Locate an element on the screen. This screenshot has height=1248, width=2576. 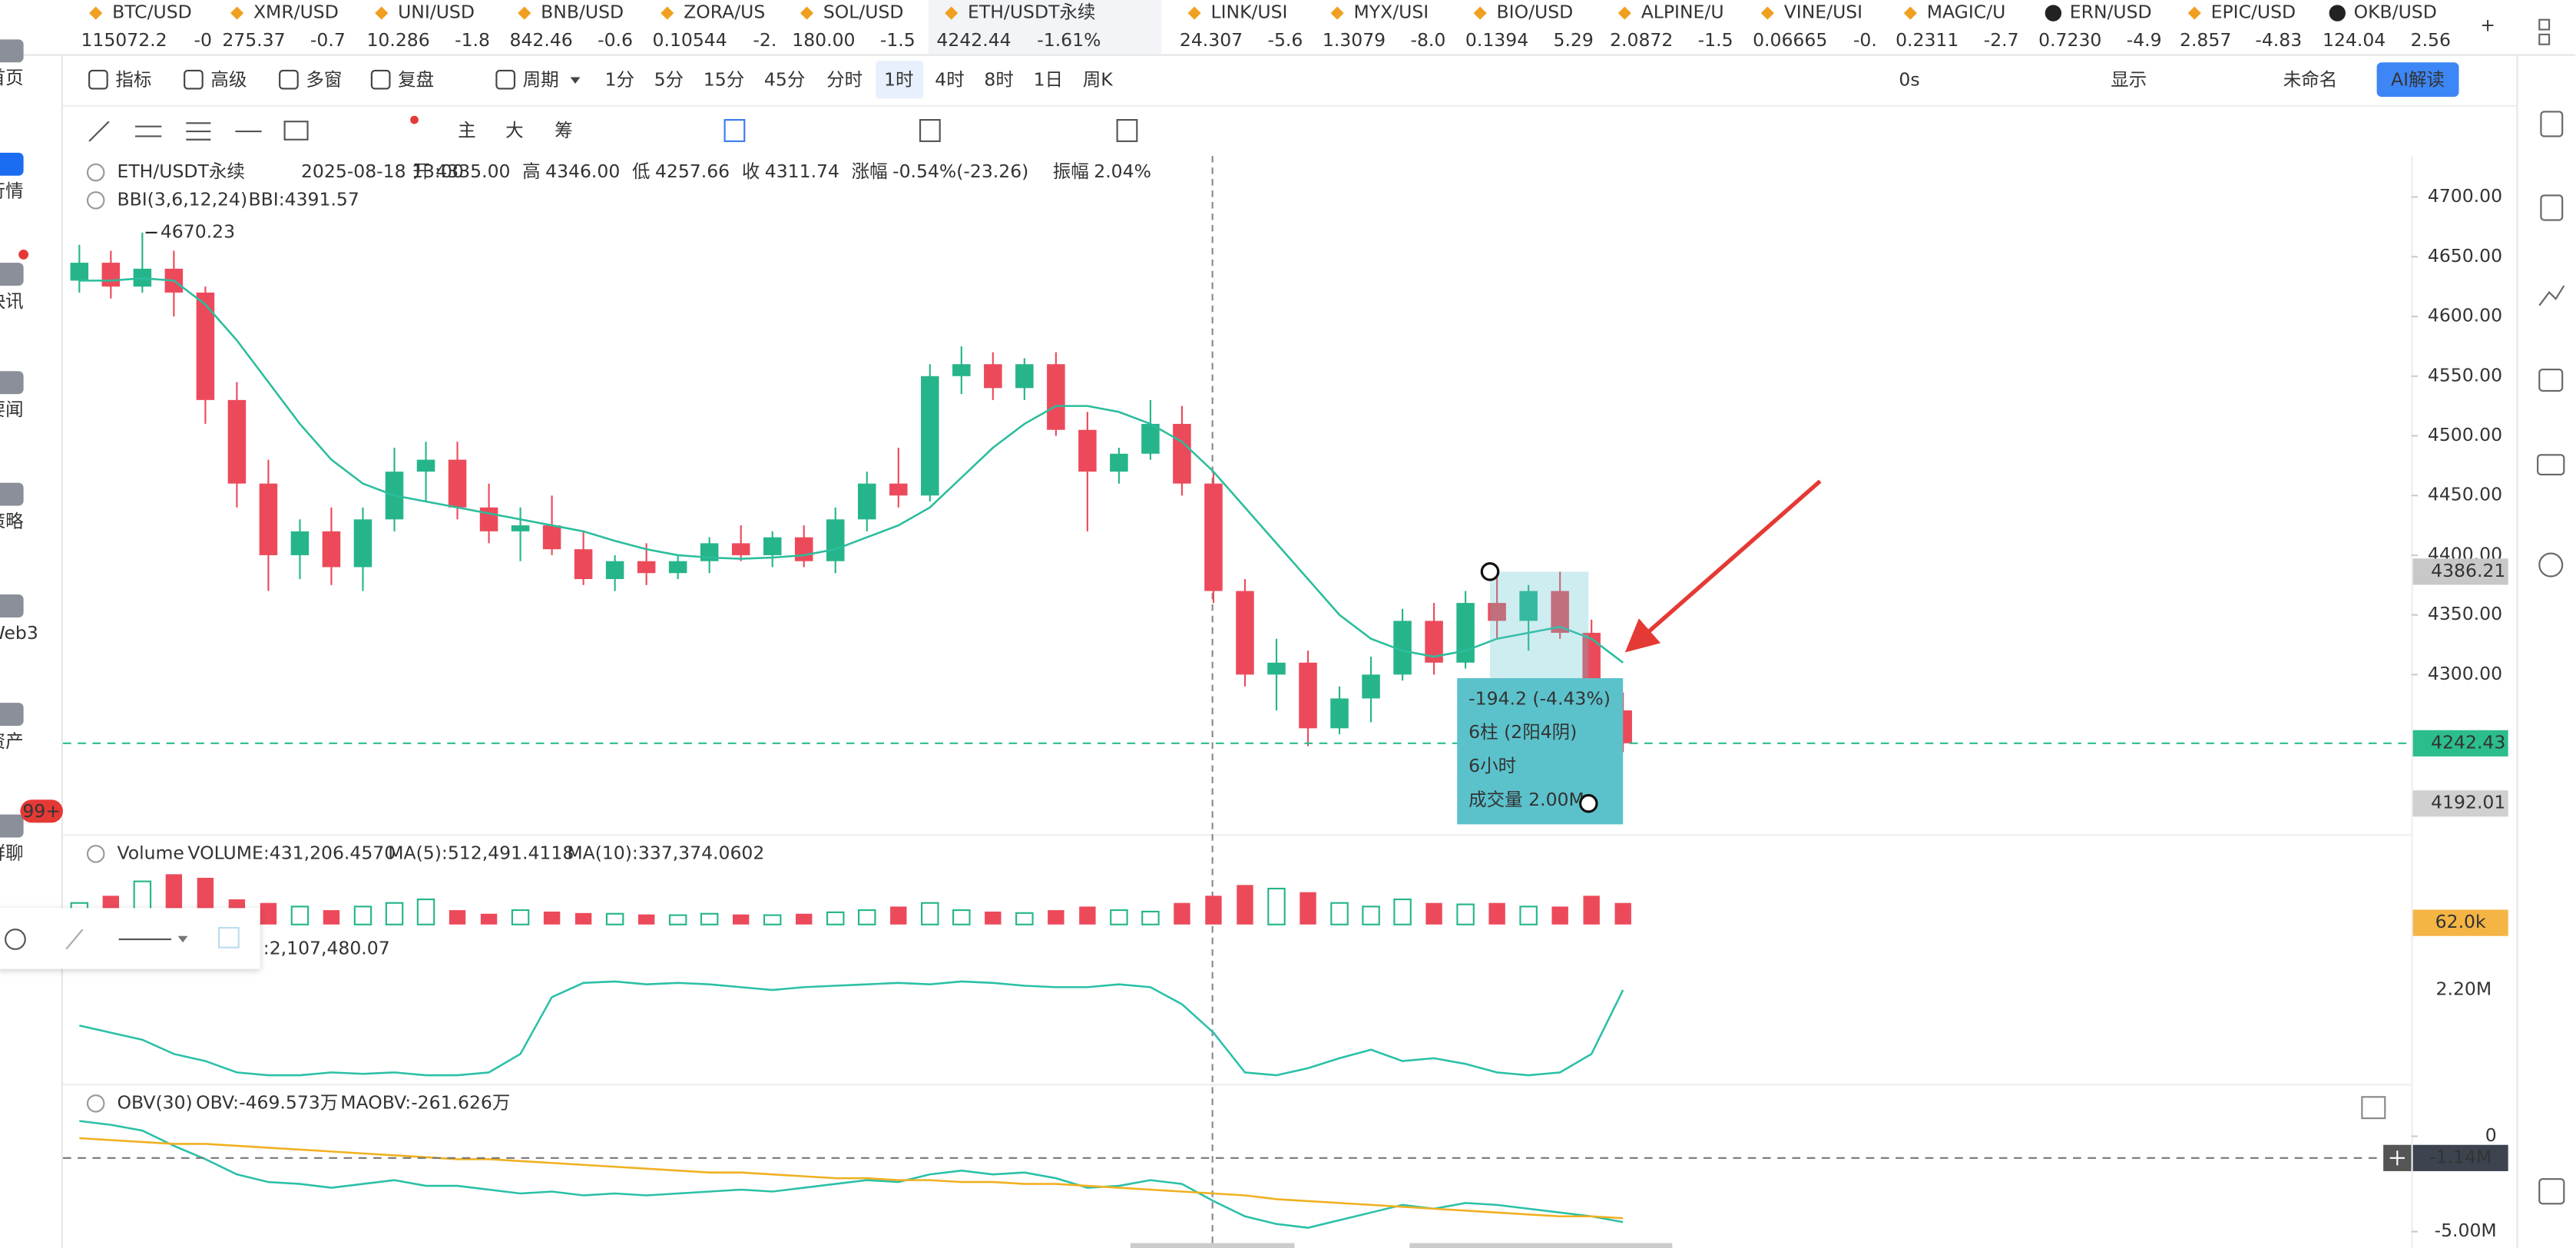
ticker-price: 2.0872 is located at coordinates (1642, 40).